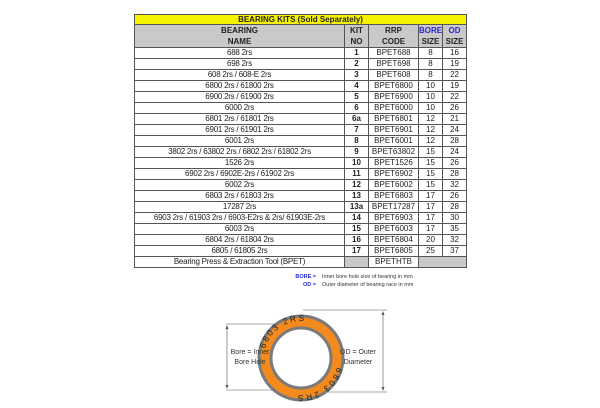 The image size is (600, 408). What do you see at coordinates (454, 218) in the screenshot?
I see `od-size: 30` at bounding box center [454, 218].